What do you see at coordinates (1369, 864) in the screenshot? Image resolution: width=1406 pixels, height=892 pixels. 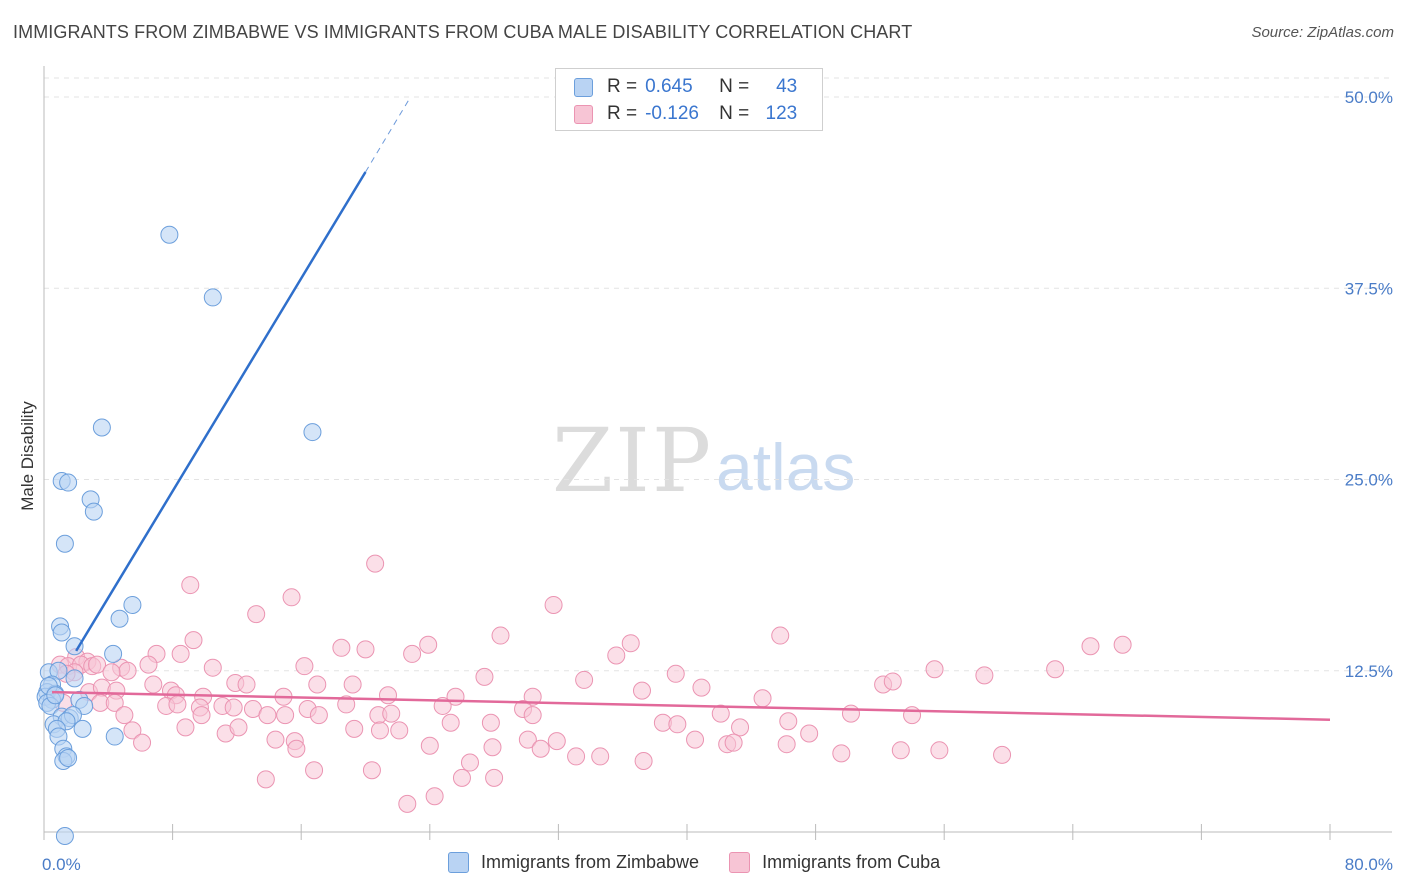 I see `x-tick-label-max: 80.0%` at bounding box center [1369, 864].